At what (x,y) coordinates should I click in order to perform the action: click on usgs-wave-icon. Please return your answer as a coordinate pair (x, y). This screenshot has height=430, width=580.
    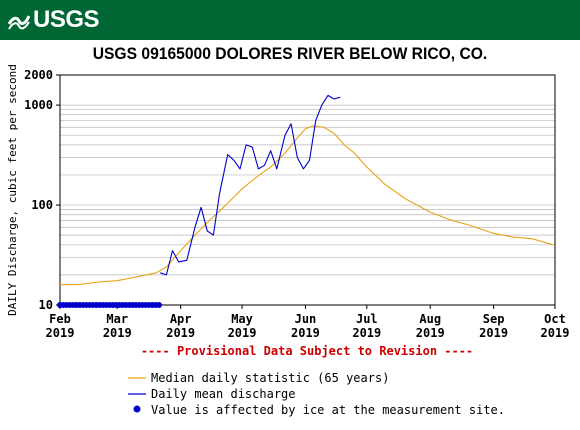
    Looking at the image, I should click on (19, 22).